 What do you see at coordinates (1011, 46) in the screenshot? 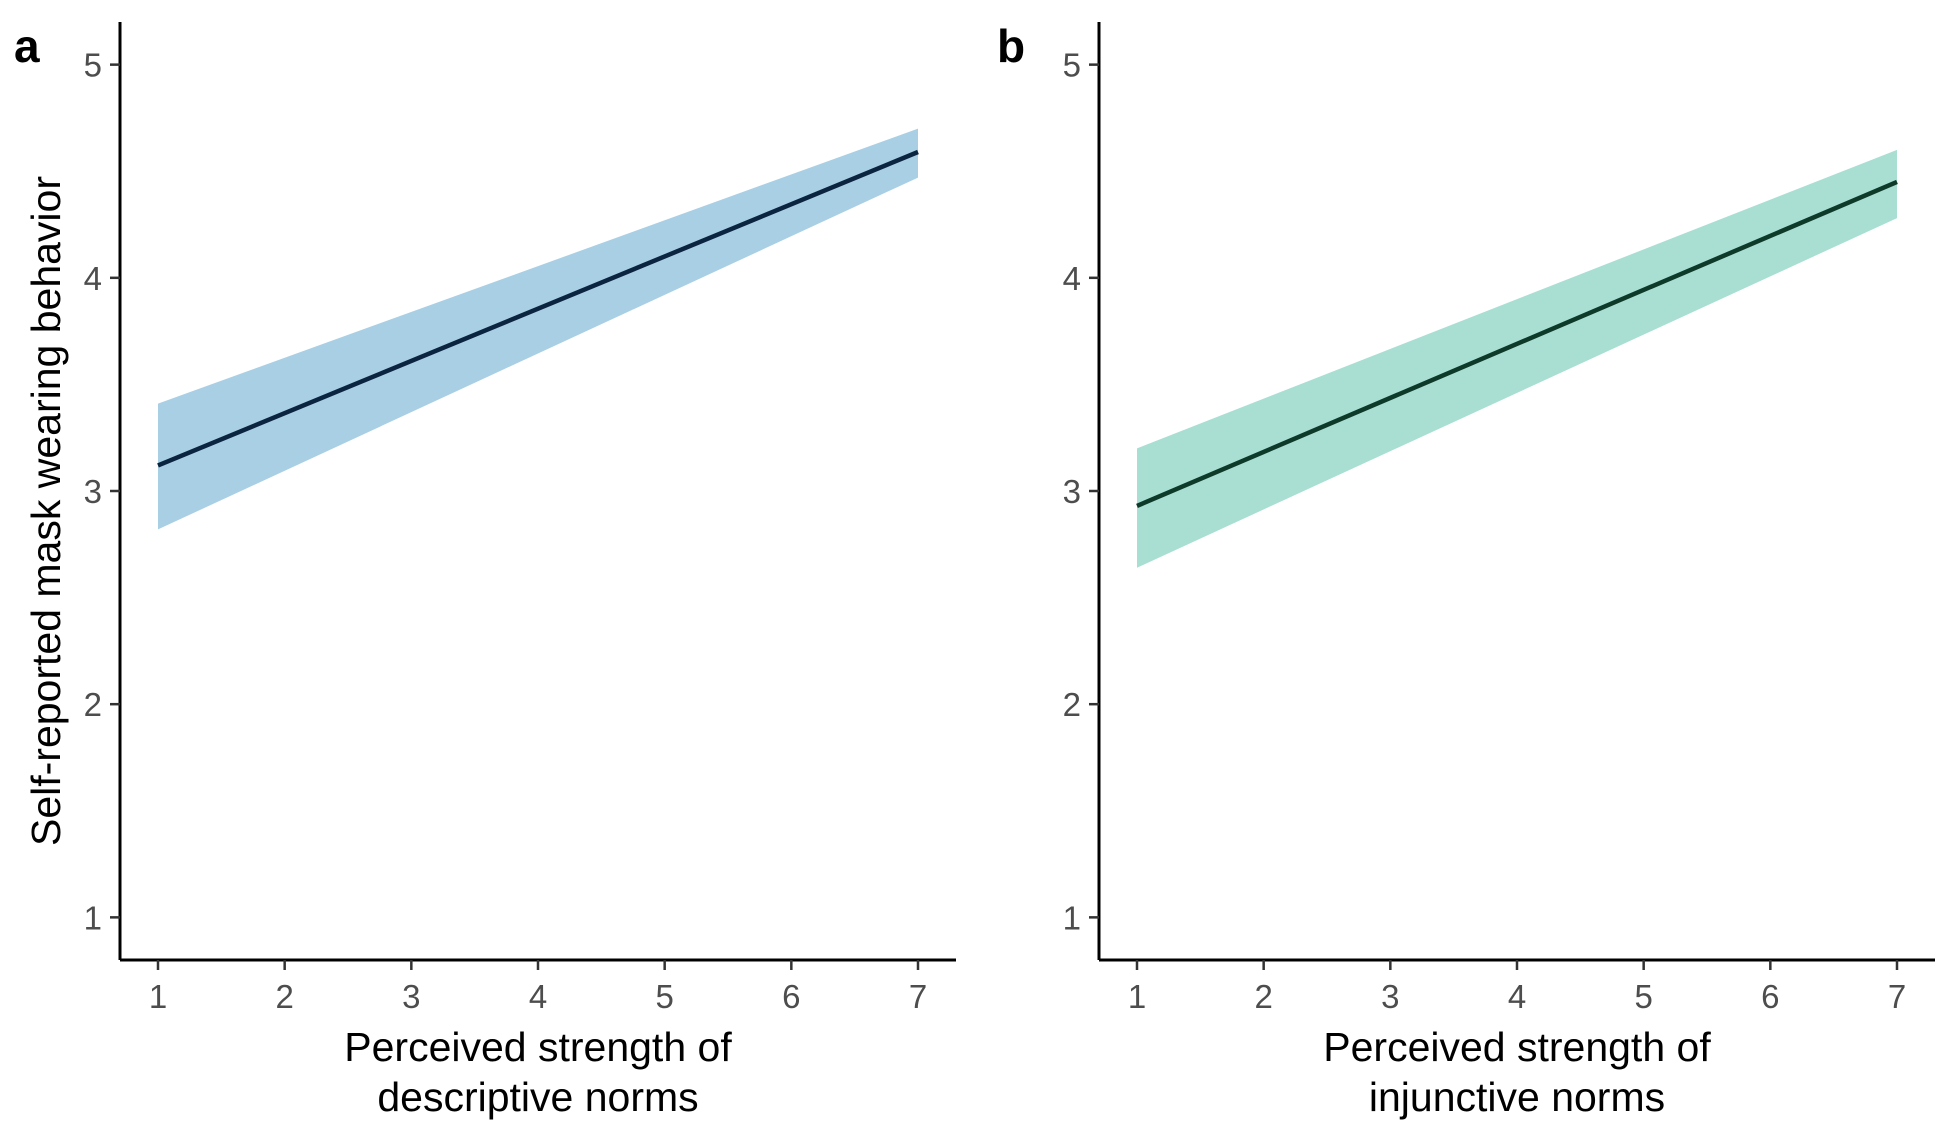
I see `panel-label: b` at bounding box center [1011, 46].